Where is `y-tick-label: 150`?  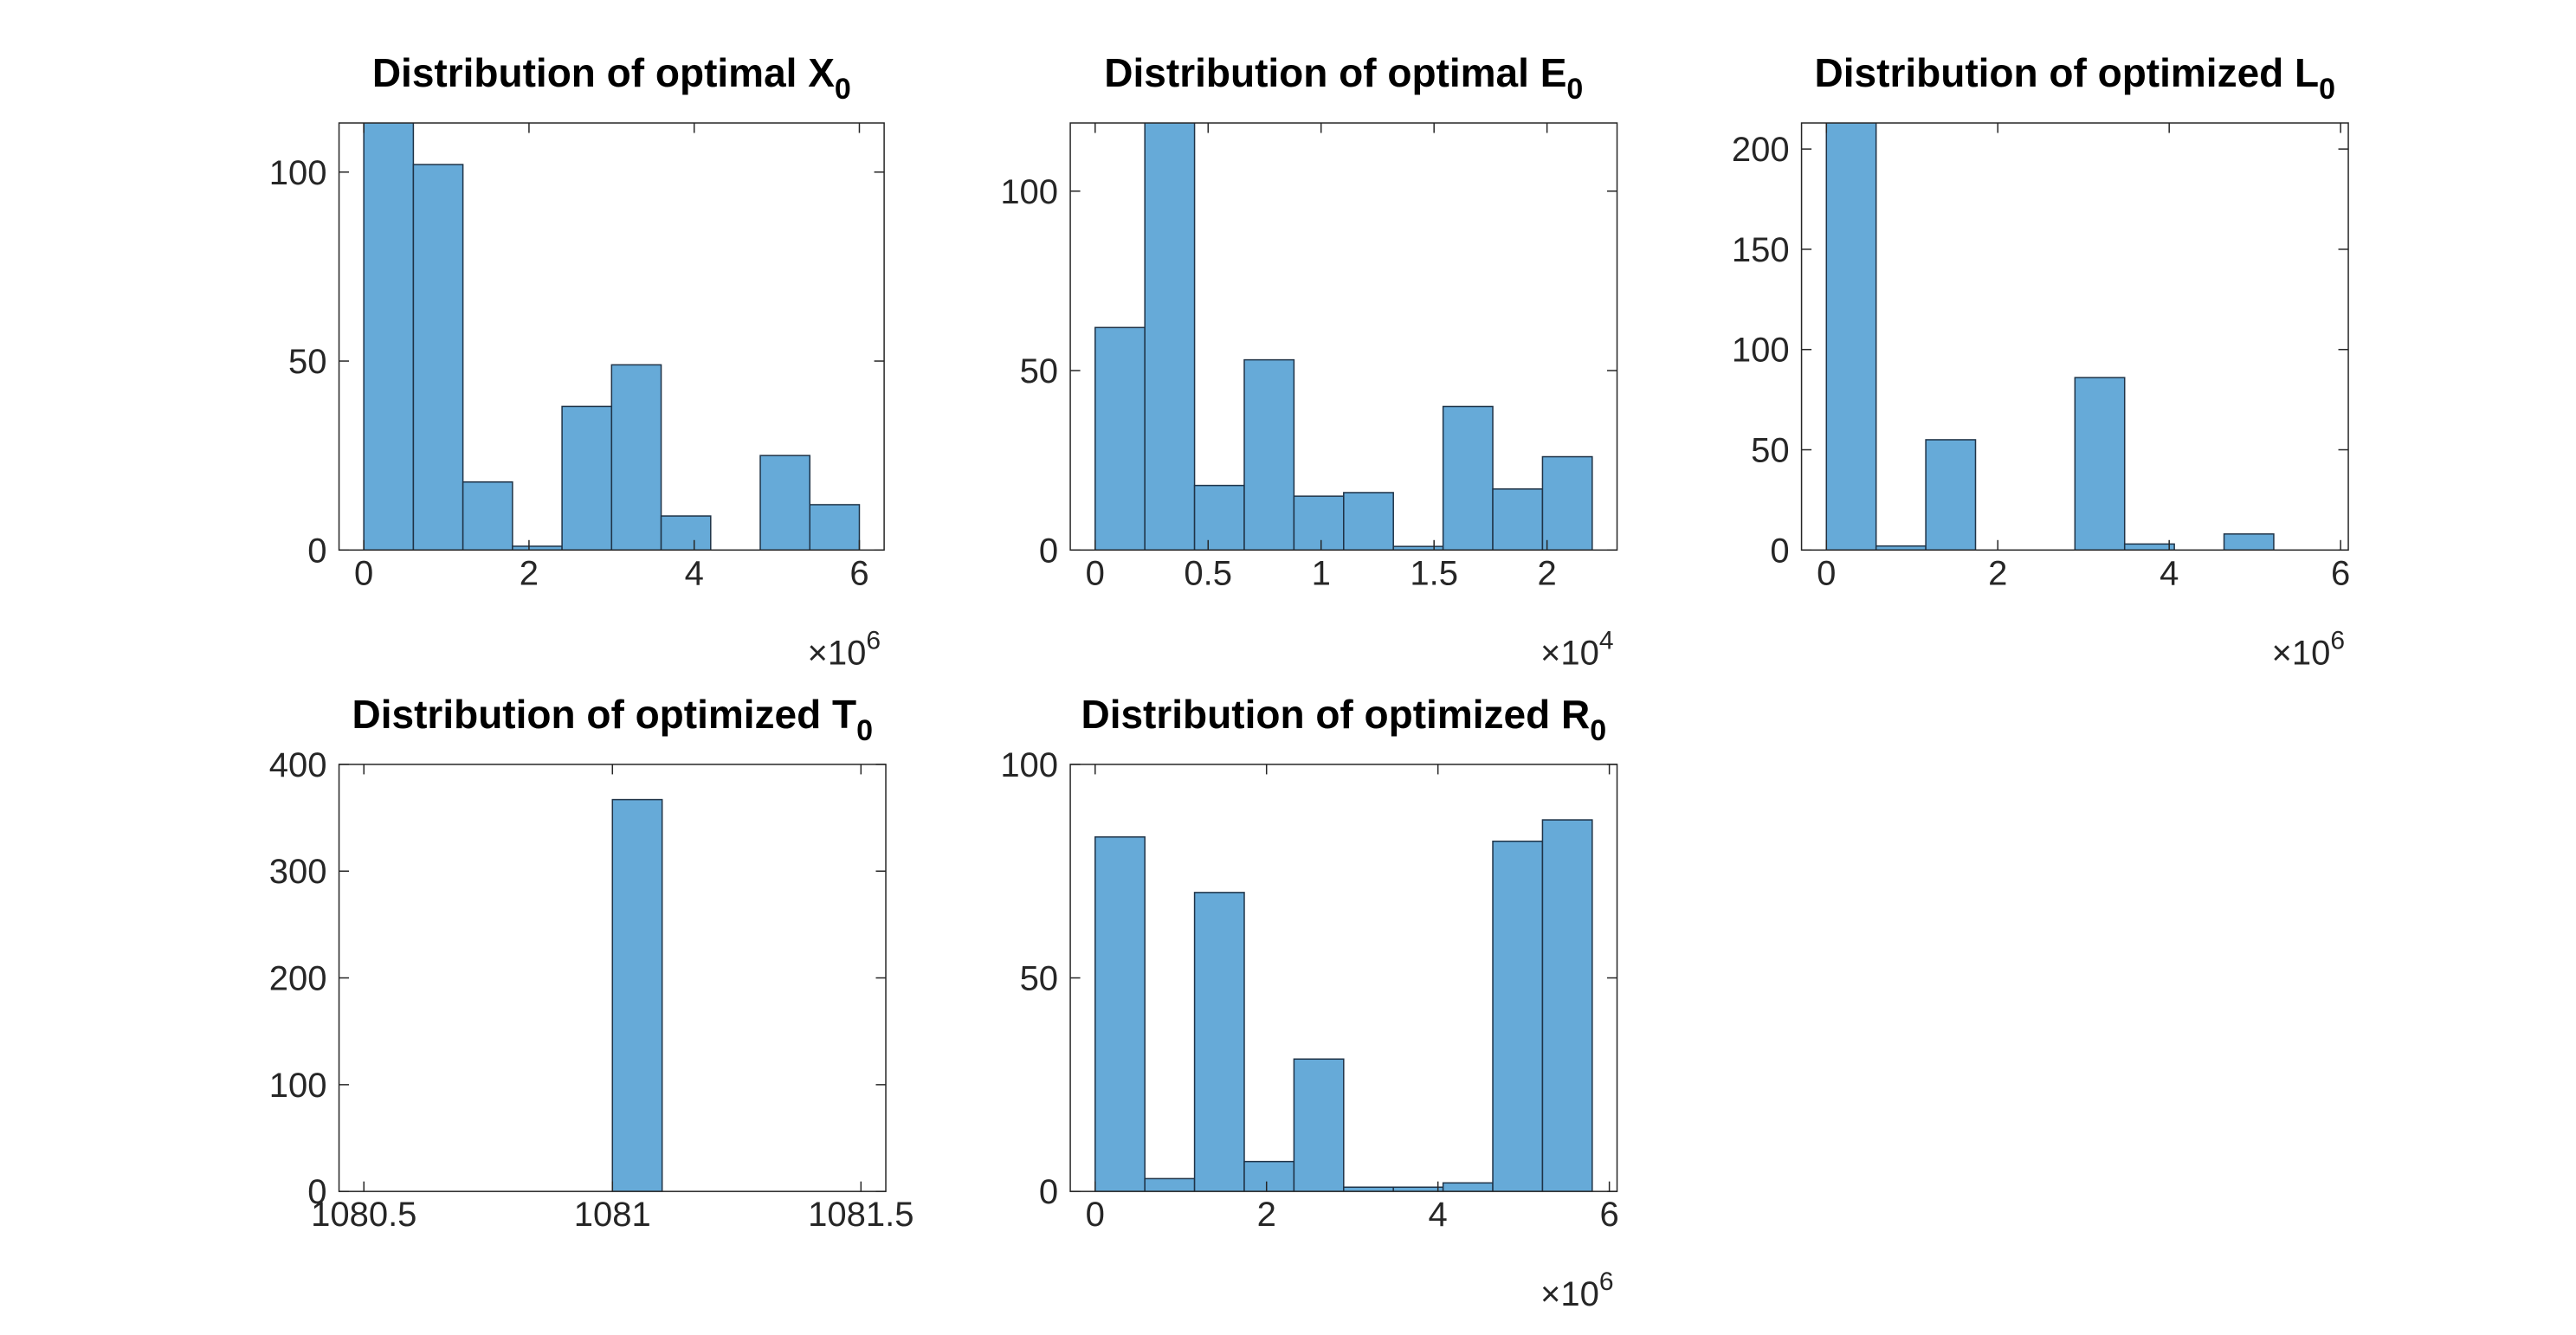
y-tick-label: 150 is located at coordinates (1761, 250).